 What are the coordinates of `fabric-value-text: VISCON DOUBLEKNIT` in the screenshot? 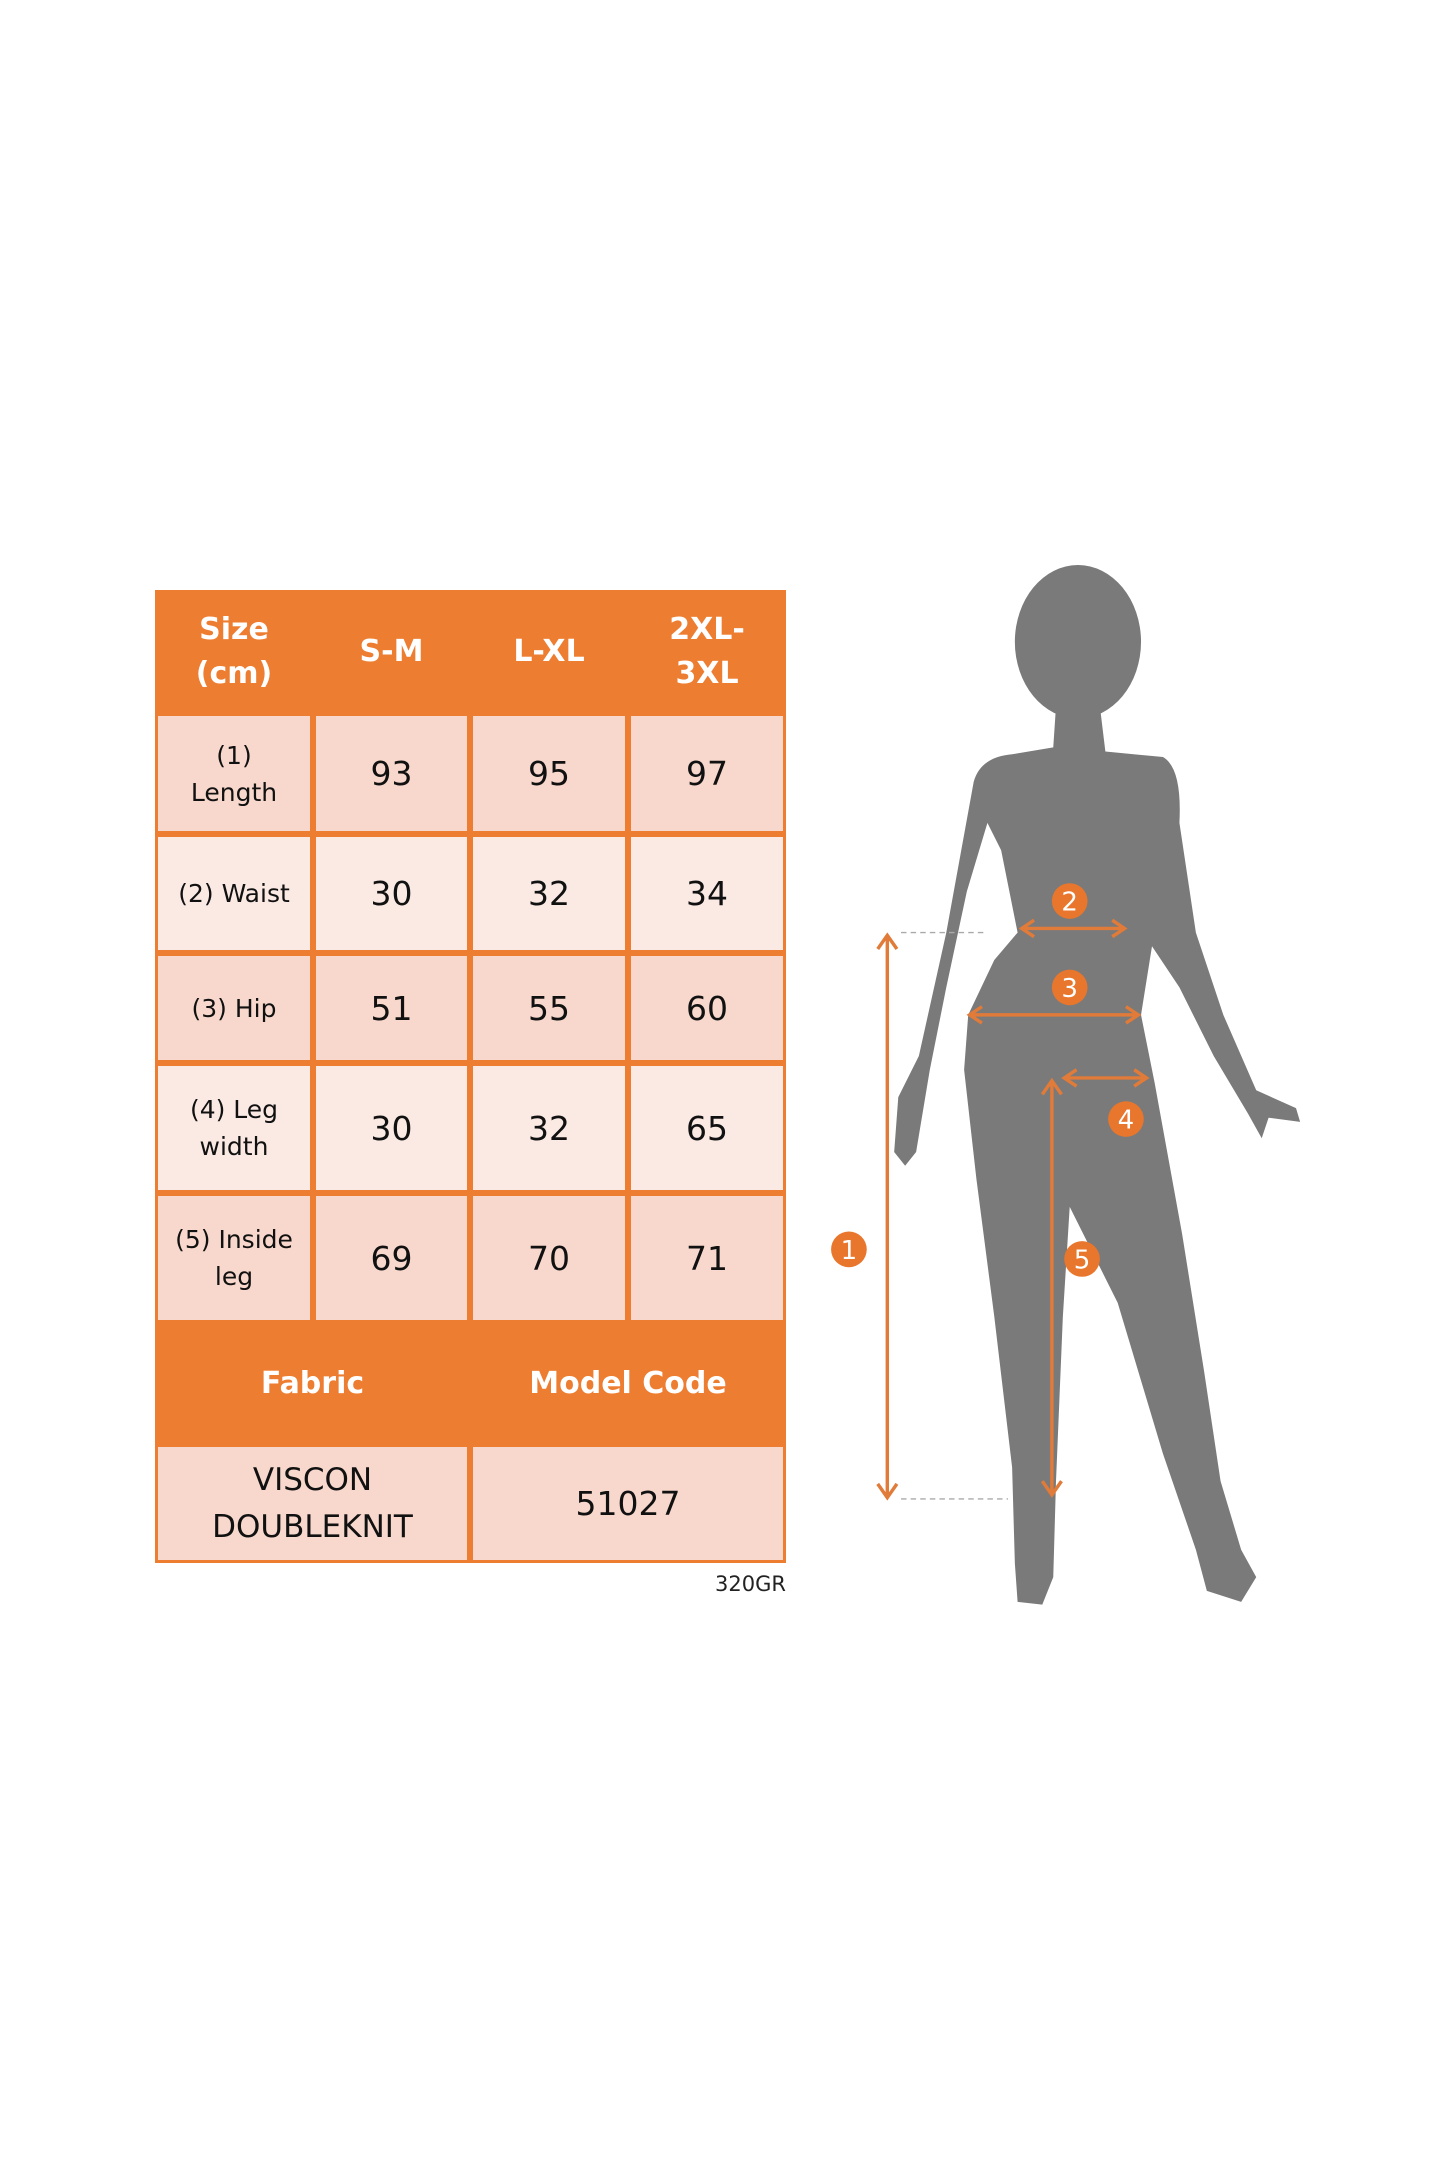 It's located at (312, 1503).